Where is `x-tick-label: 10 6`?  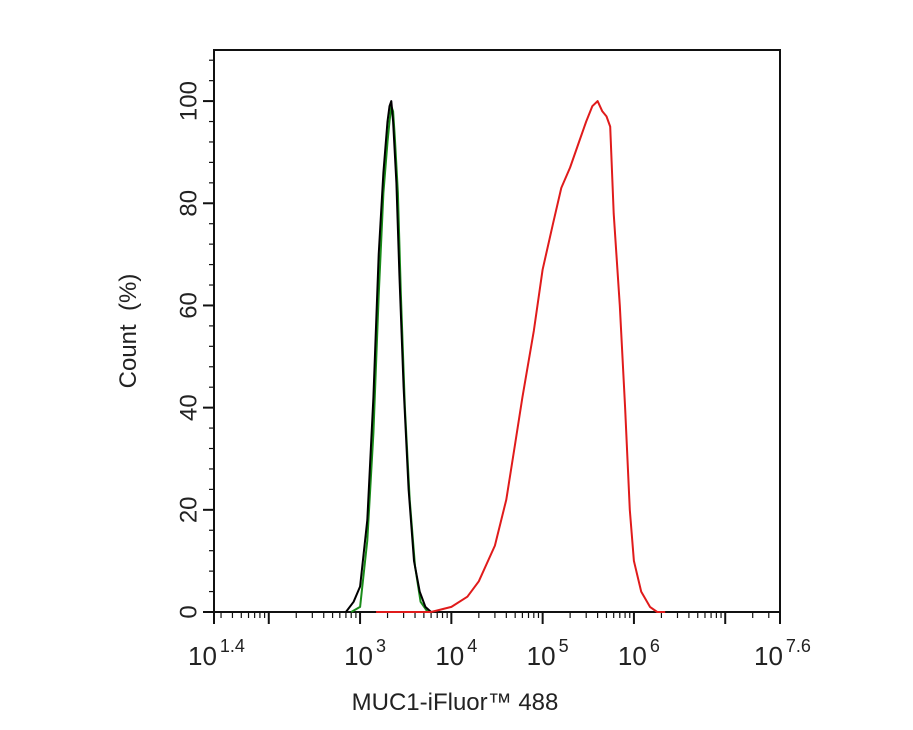
x-tick-label: 10 6 is located at coordinates (639, 653).